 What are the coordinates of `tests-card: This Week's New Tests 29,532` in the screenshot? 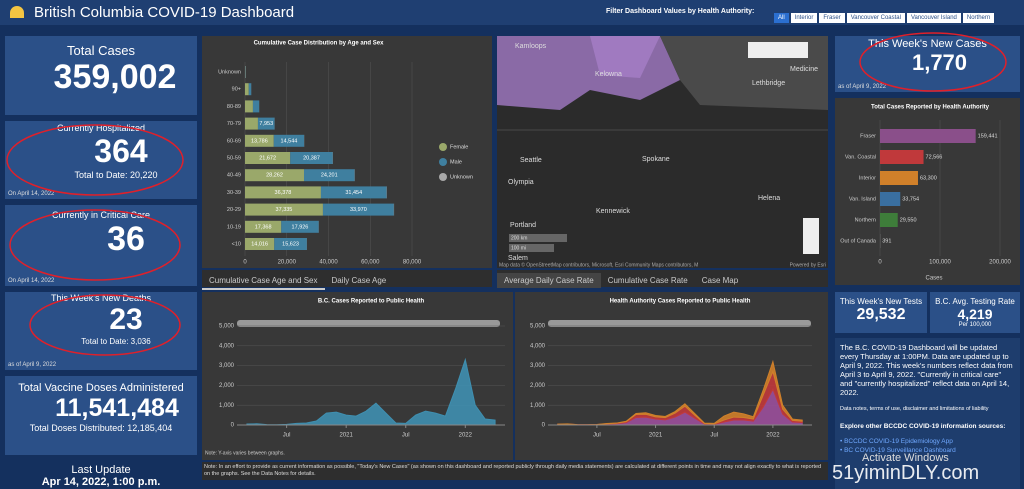 It's located at (881, 312).